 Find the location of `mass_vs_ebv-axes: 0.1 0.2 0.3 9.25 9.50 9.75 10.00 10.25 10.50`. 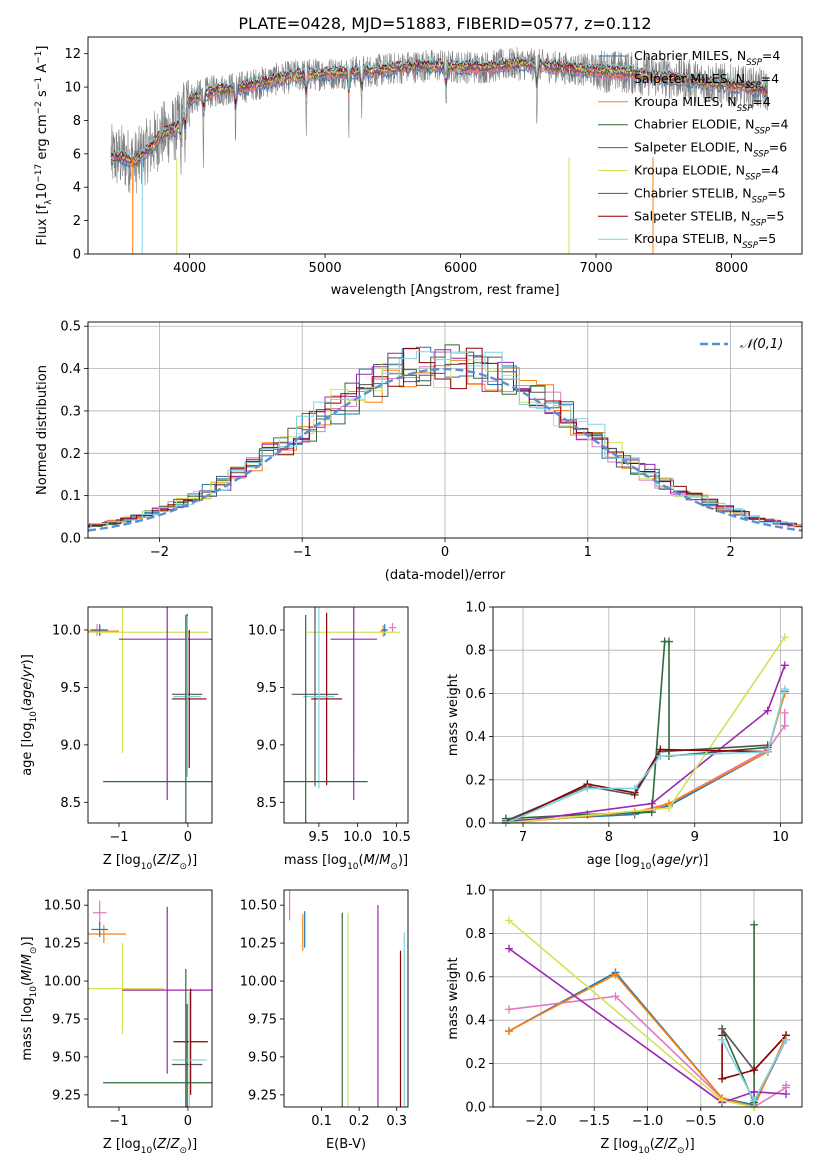

mass_vs_ebv-axes: 0.1 0.2 0.3 9.25 9.50 9.75 10.00 10.25 10.50 is located at coordinates (323, 1014).